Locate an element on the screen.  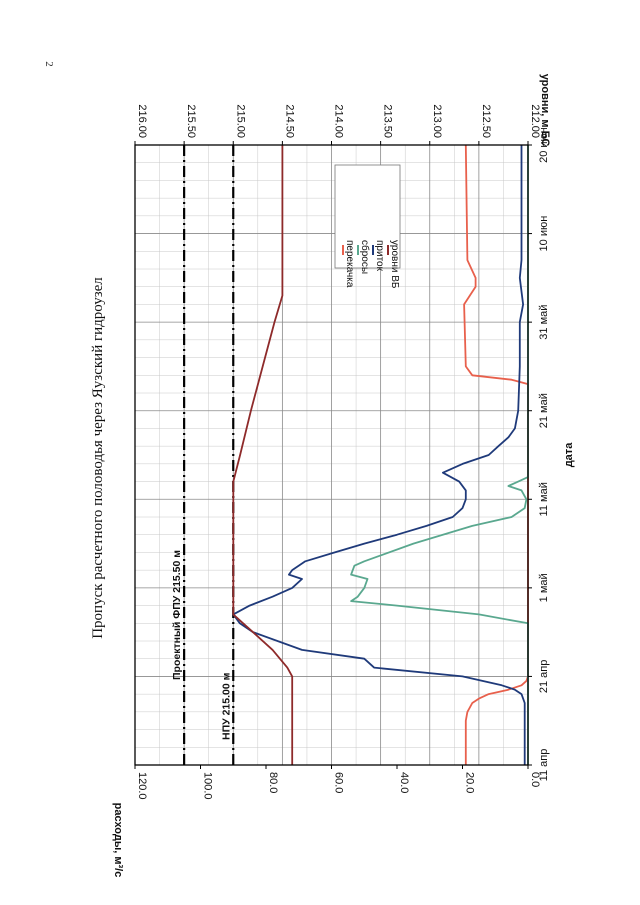
x-axis-tick-label: 21 май is located at coordinates (544, 410).